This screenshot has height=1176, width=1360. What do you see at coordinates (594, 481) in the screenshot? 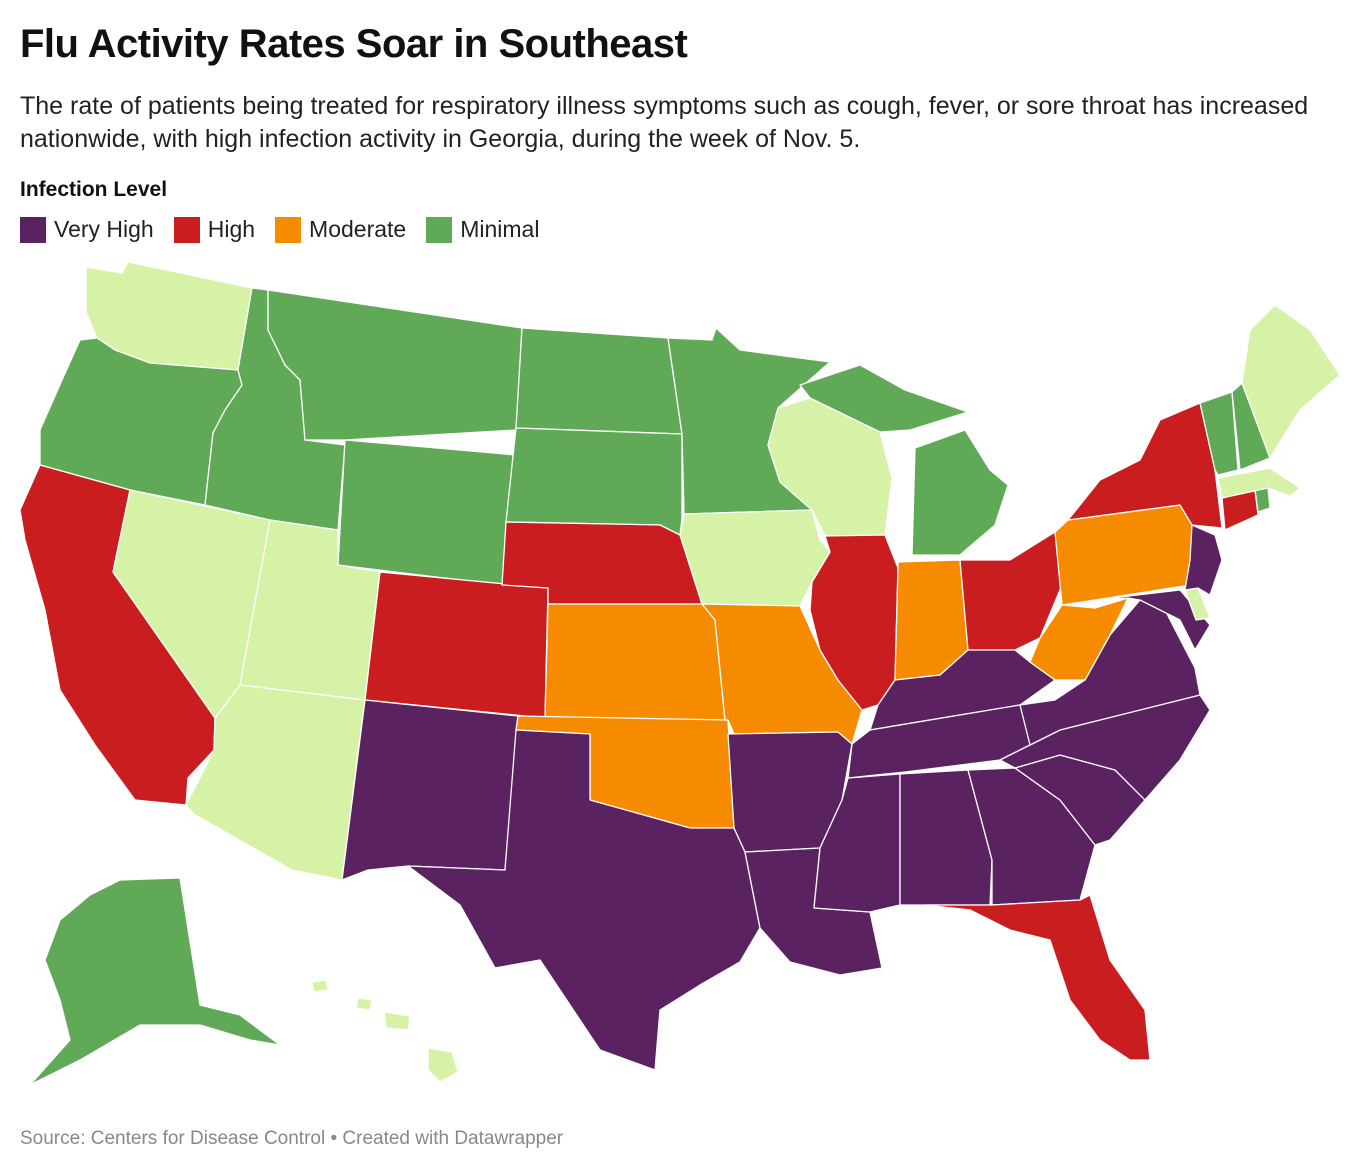
I see `state-SD` at bounding box center [594, 481].